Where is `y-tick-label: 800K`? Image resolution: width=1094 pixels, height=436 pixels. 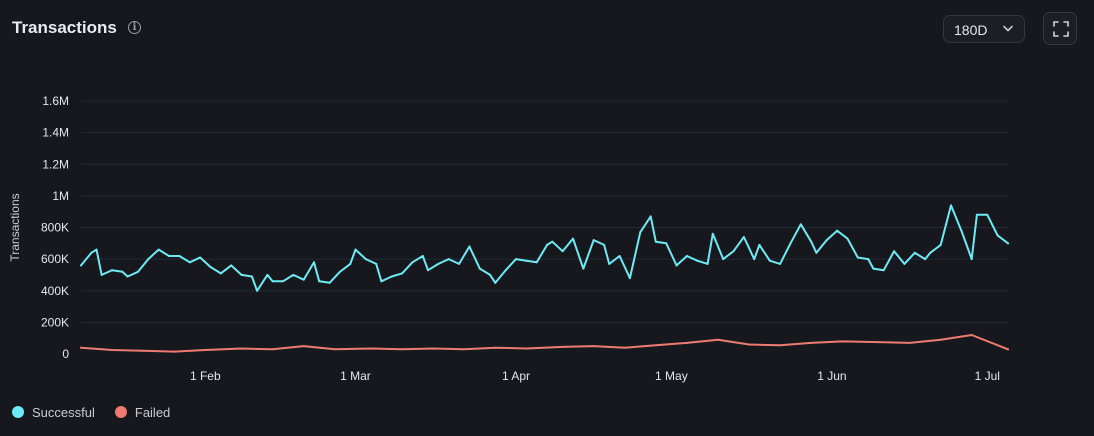 y-tick-label: 800K is located at coordinates (55, 228).